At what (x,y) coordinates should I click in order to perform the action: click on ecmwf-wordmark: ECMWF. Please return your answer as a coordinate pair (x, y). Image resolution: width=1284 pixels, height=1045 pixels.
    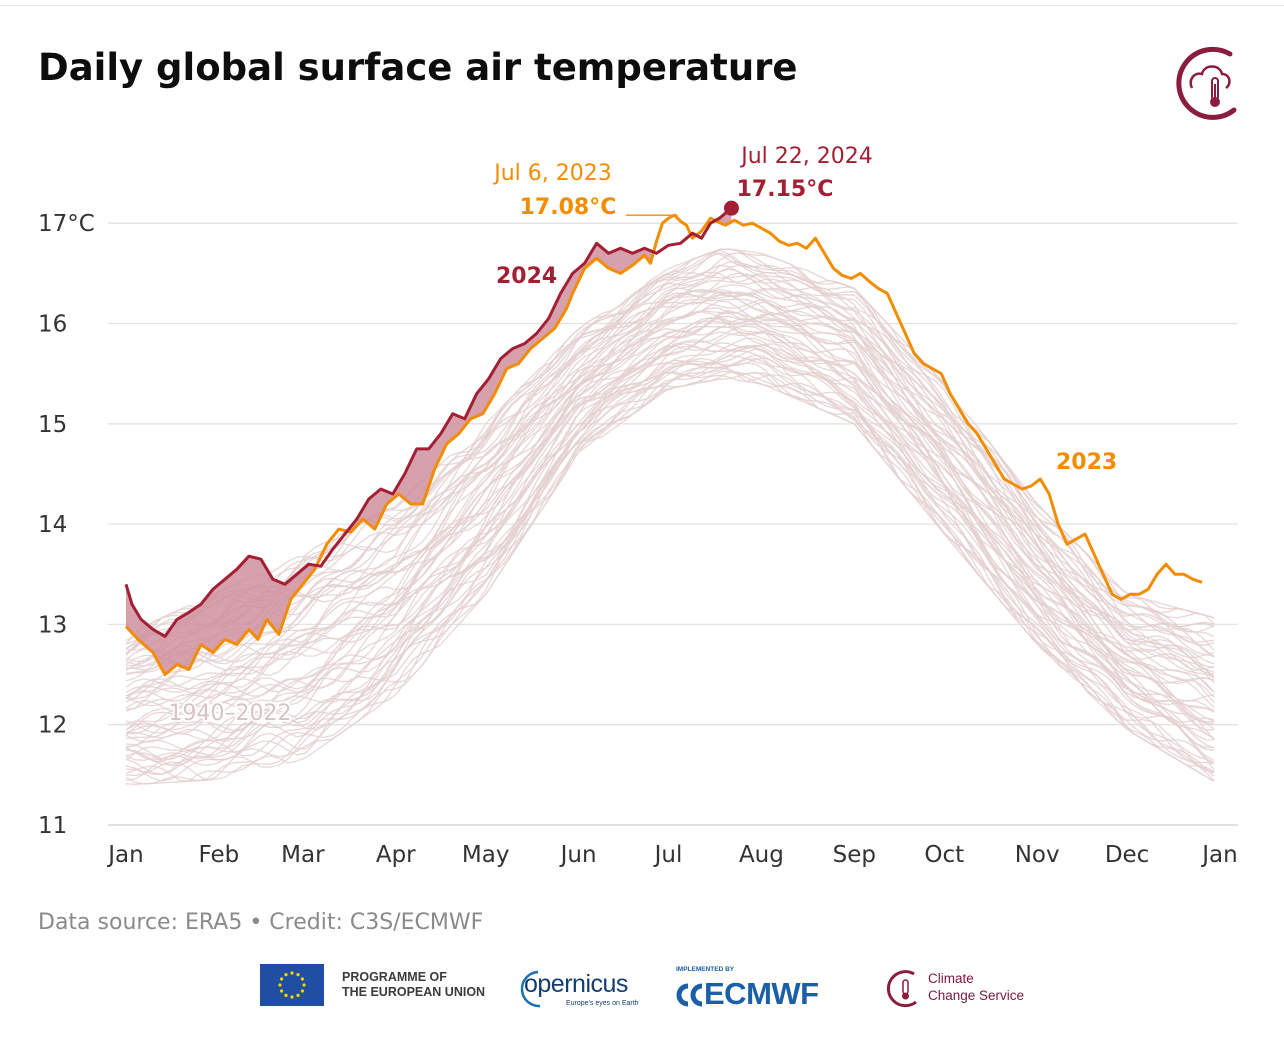
    Looking at the image, I should click on (761, 993).